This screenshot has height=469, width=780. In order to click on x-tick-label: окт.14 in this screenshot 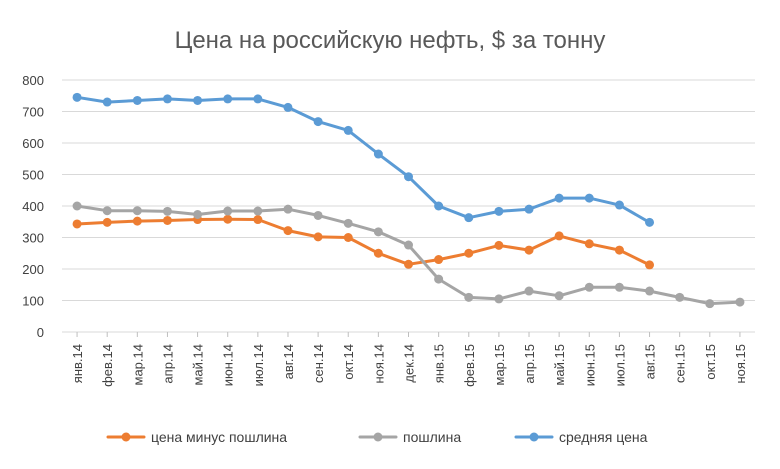, I will do `click(348, 362)`.